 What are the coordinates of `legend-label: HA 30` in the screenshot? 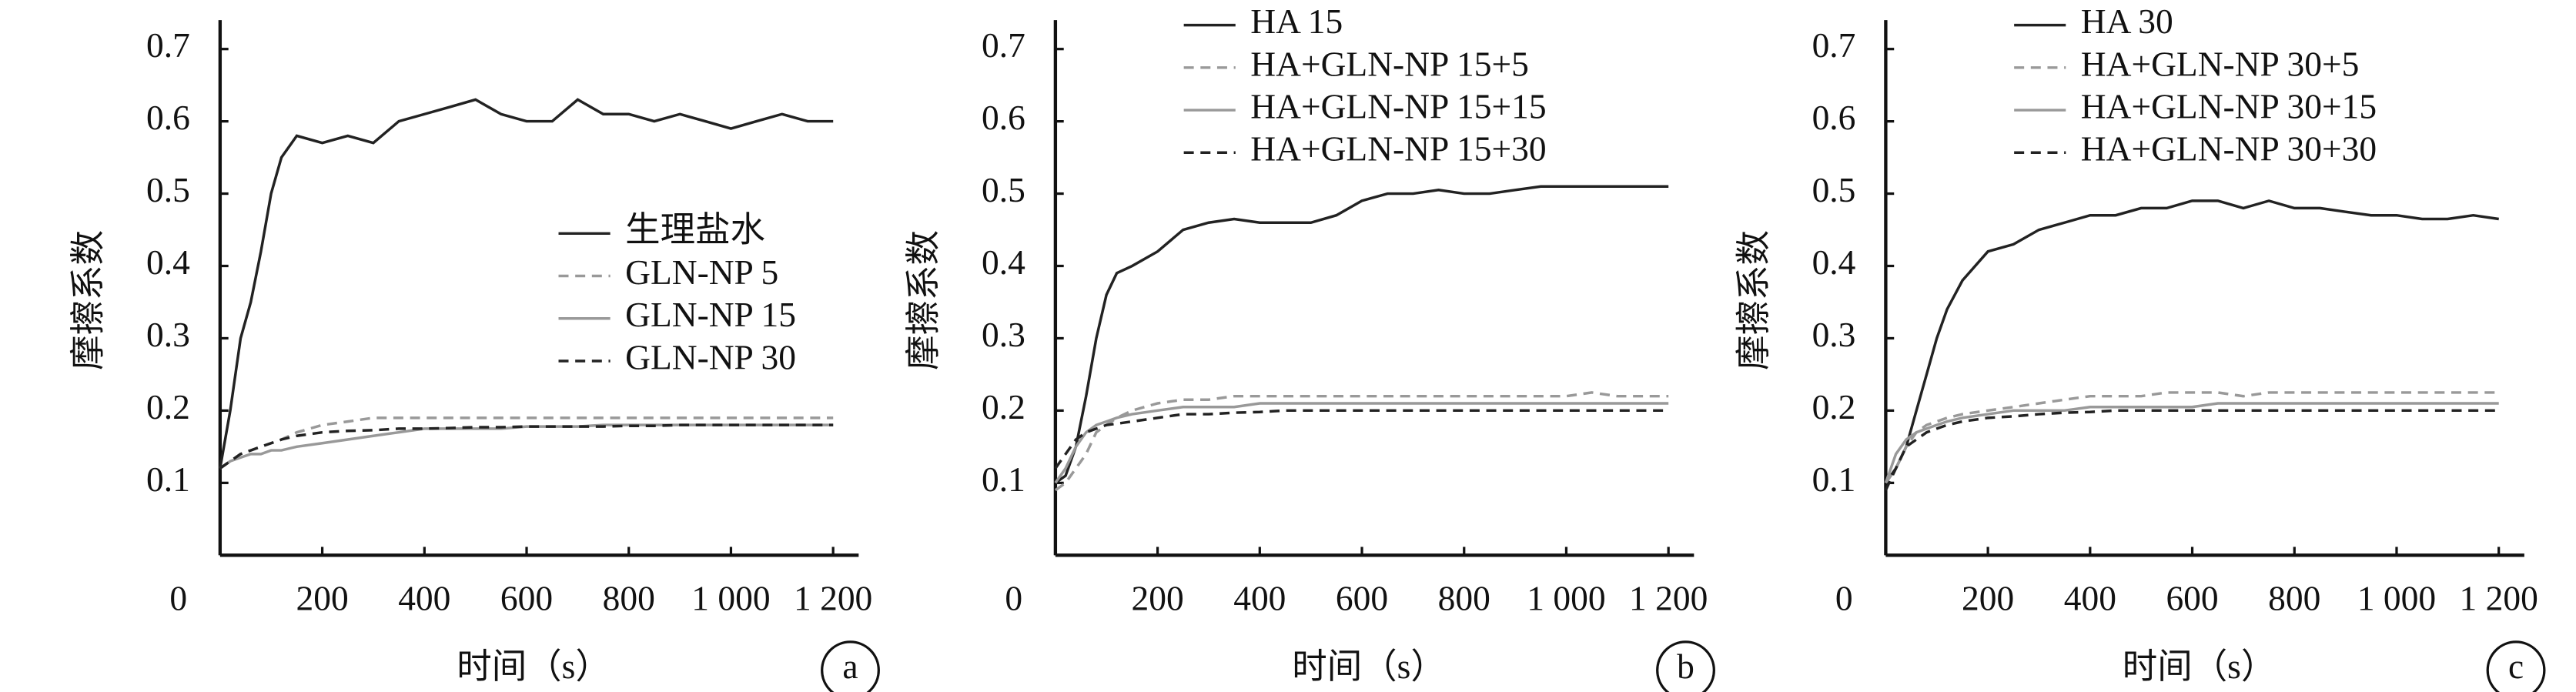 It's located at (2127, 21).